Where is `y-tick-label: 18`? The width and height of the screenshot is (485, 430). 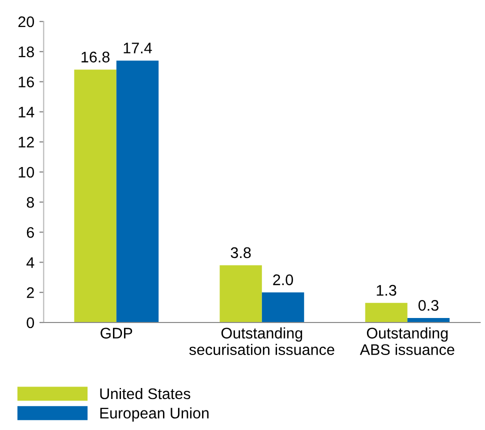
y-tick-label: 18 is located at coordinates (26, 52).